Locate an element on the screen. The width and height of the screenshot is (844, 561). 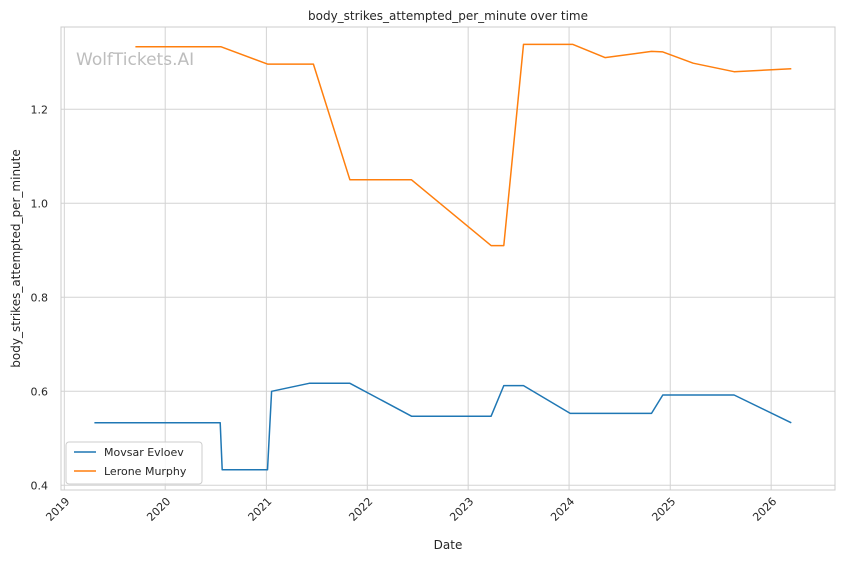
x-tick-label: 2019 is located at coordinates (57, 509).